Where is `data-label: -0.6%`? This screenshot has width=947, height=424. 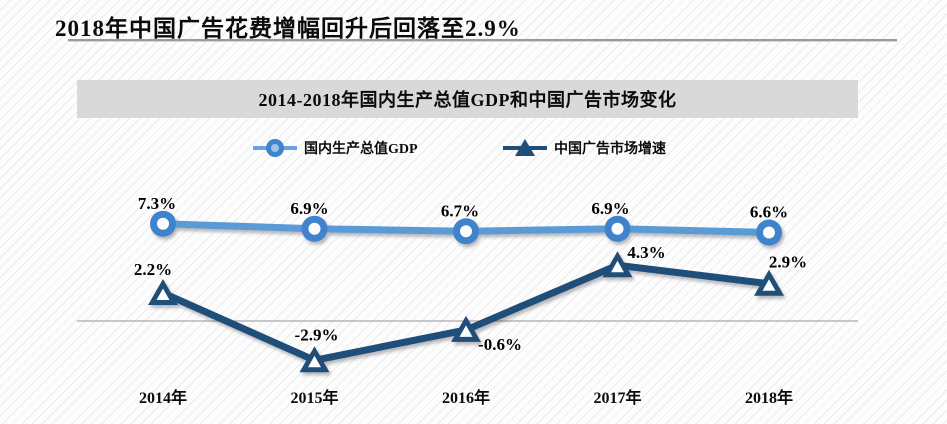 data-label: -0.6% is located at coordinates (500, 344).